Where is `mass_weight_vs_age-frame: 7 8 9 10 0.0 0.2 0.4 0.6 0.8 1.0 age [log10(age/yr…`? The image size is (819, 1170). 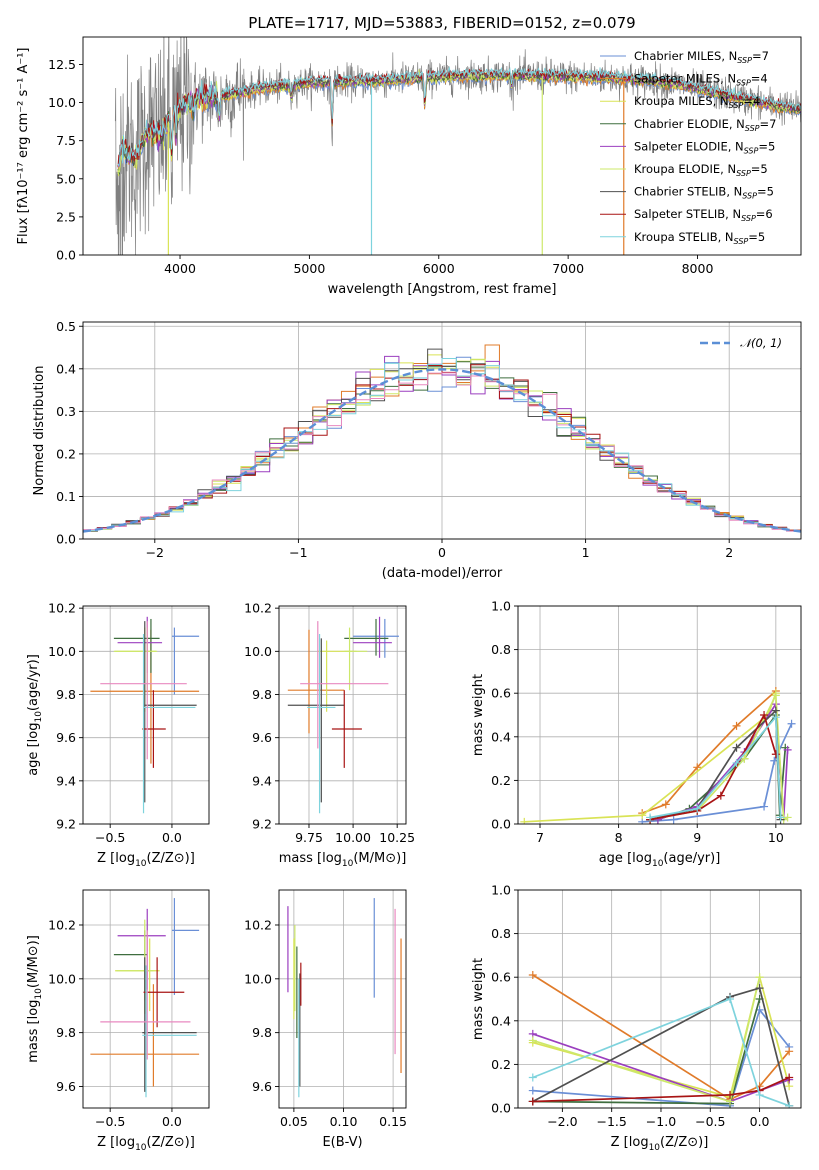 mass_weight_vs_age-frame: 7 8 9 10 0.0 0.2 0.4 0.6 0.8 1.0 age [log10(age/yr… is located at coordinates (636, 734).